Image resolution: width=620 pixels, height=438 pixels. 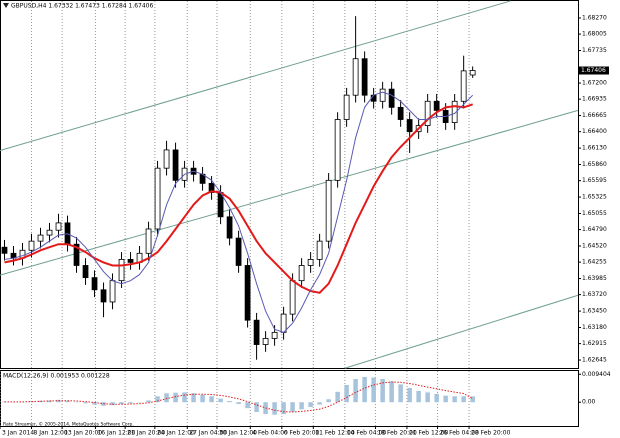 What do you see at coordinates (594, 294) in the screenshot?
I see `y-tick-label: 1.63720` at bounding box center [594, 294].